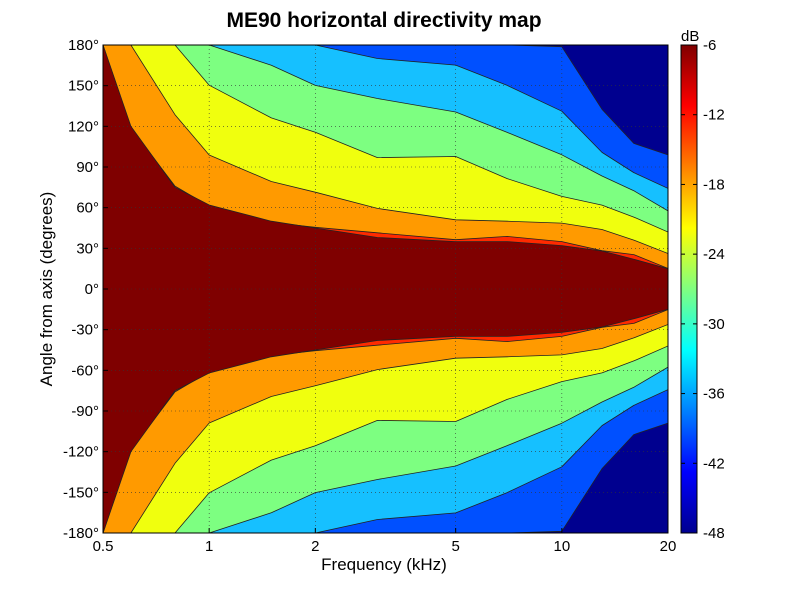 This screenshot has width=786, height=600. I want to click on y-tick-label: 90°, so click(87, 167).